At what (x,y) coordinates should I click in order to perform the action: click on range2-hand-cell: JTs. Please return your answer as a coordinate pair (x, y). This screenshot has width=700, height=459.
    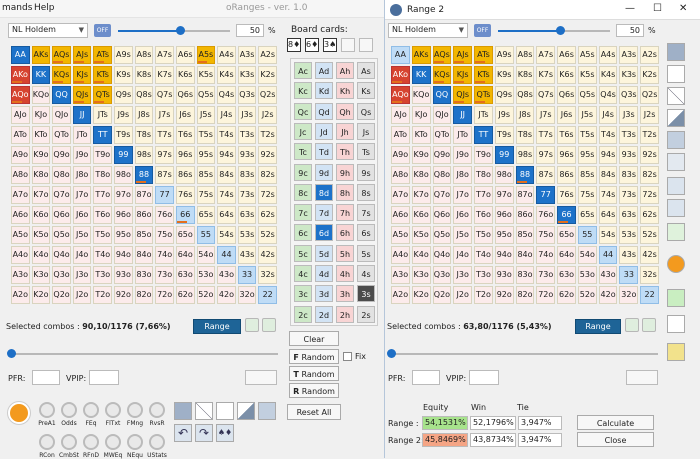
    Looking at the image, I should click on (483, 115).